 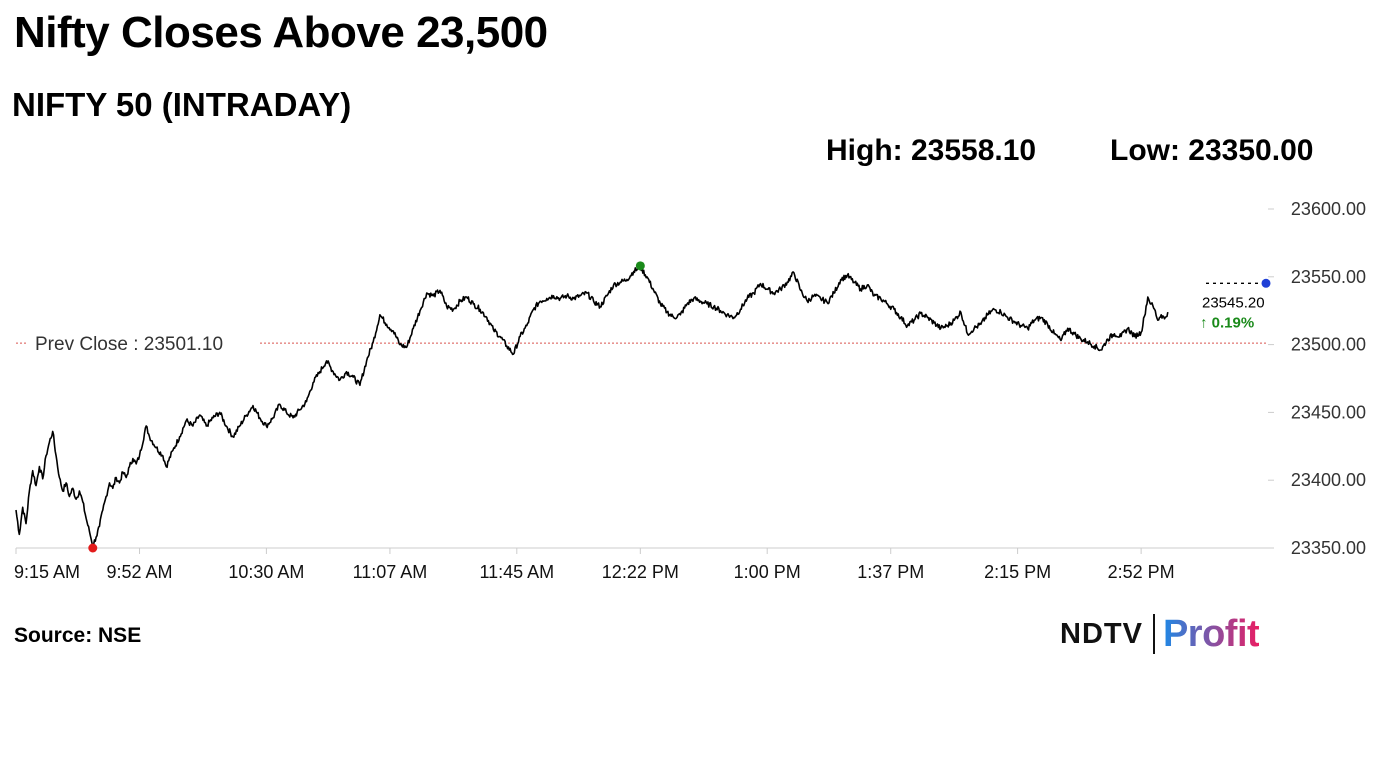 I want to click on y-tick-label: 23400.00, so click(x=1328, y=480).